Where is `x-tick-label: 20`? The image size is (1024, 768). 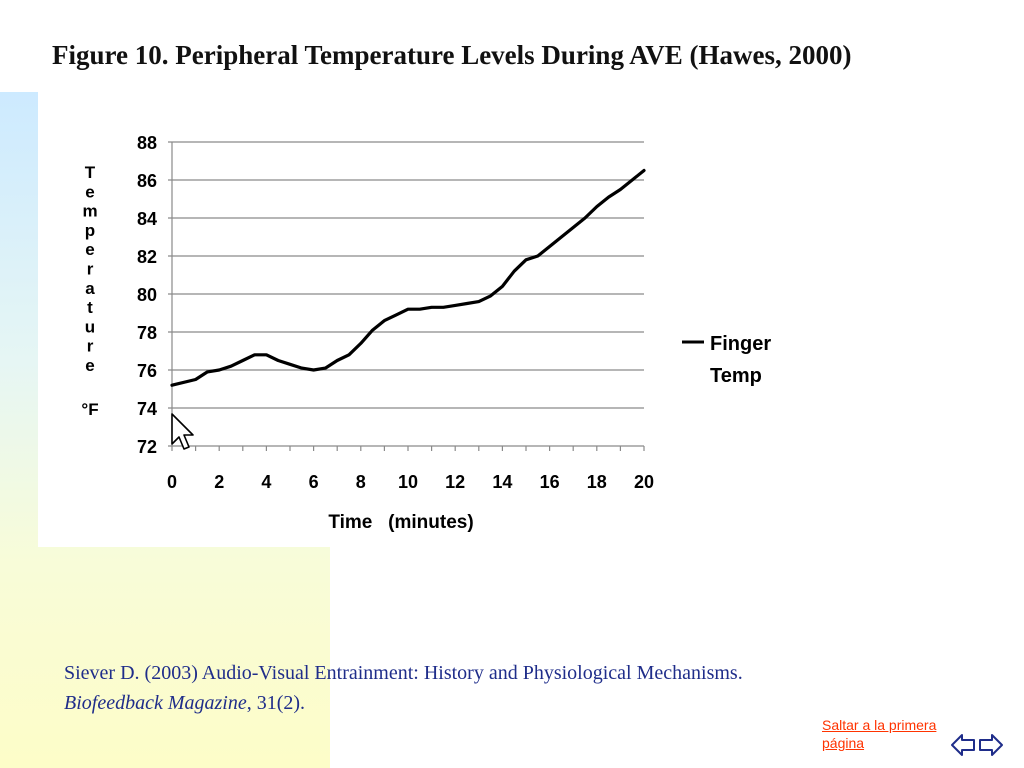 x-tick-label: 20 is located at coordinates (644, 482).